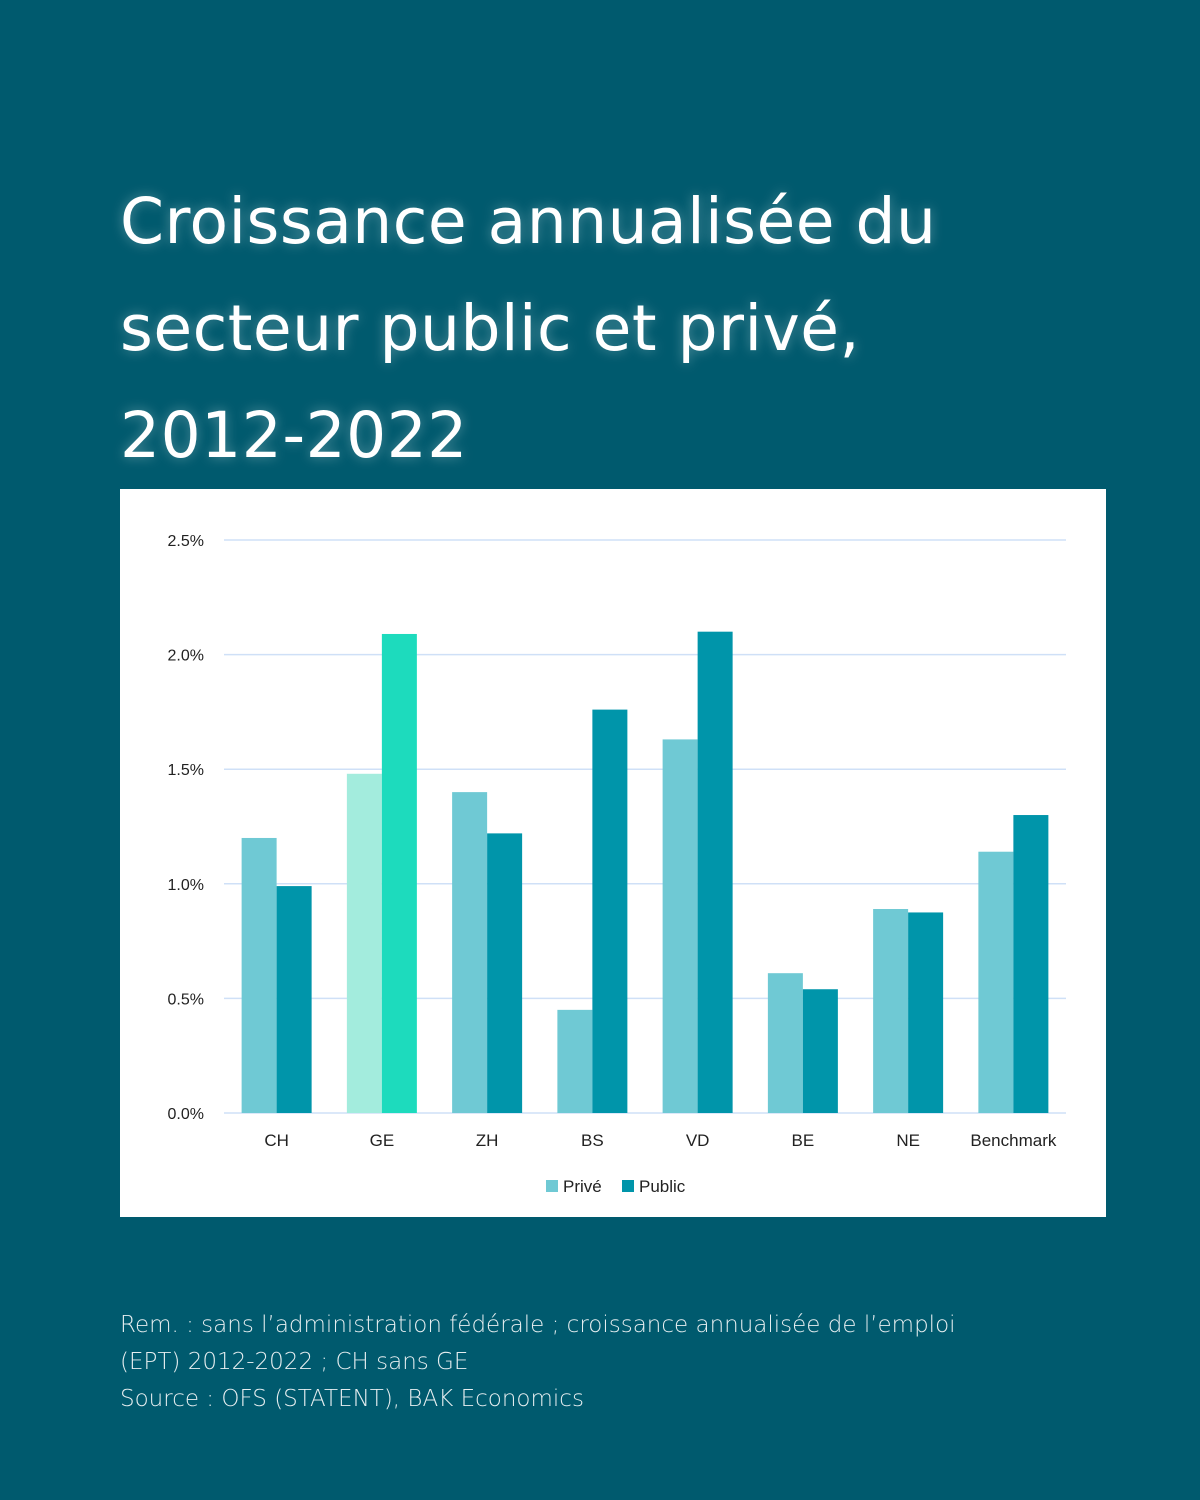 The image size is (1200, 1500). Describe the element at coordinates (505, 973) in the screenshot. I see `bar-zh-public` at that location.